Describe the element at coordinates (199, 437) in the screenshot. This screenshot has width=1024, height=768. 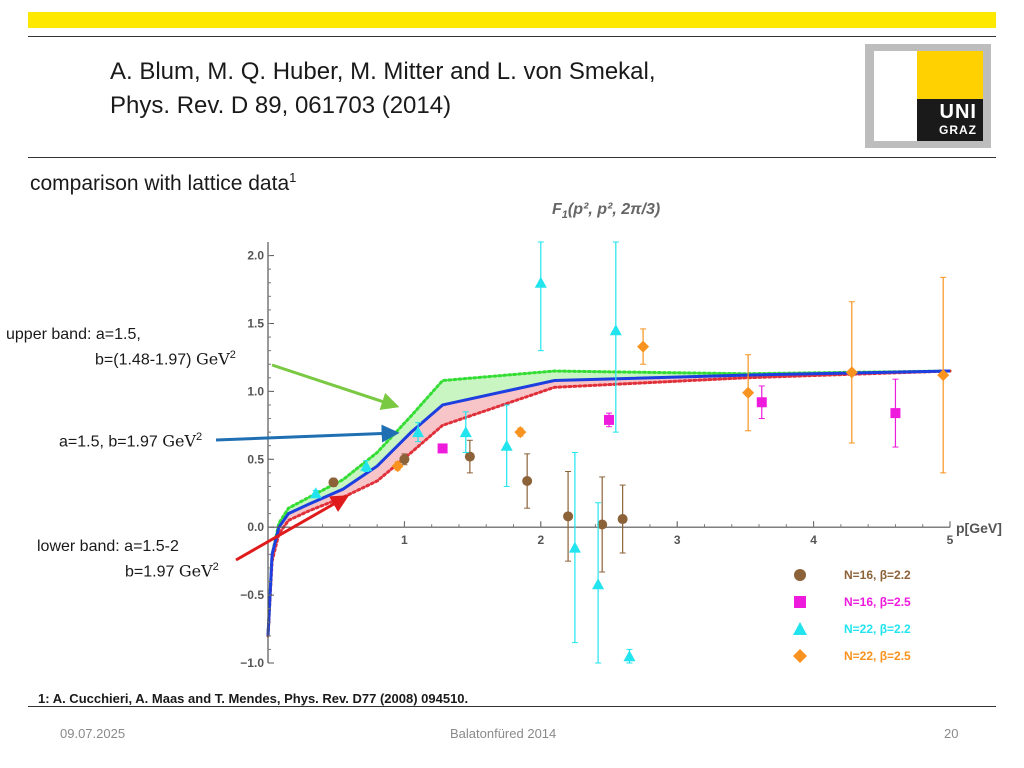
I see `annotation-central-unit-exp: 2` at that location.